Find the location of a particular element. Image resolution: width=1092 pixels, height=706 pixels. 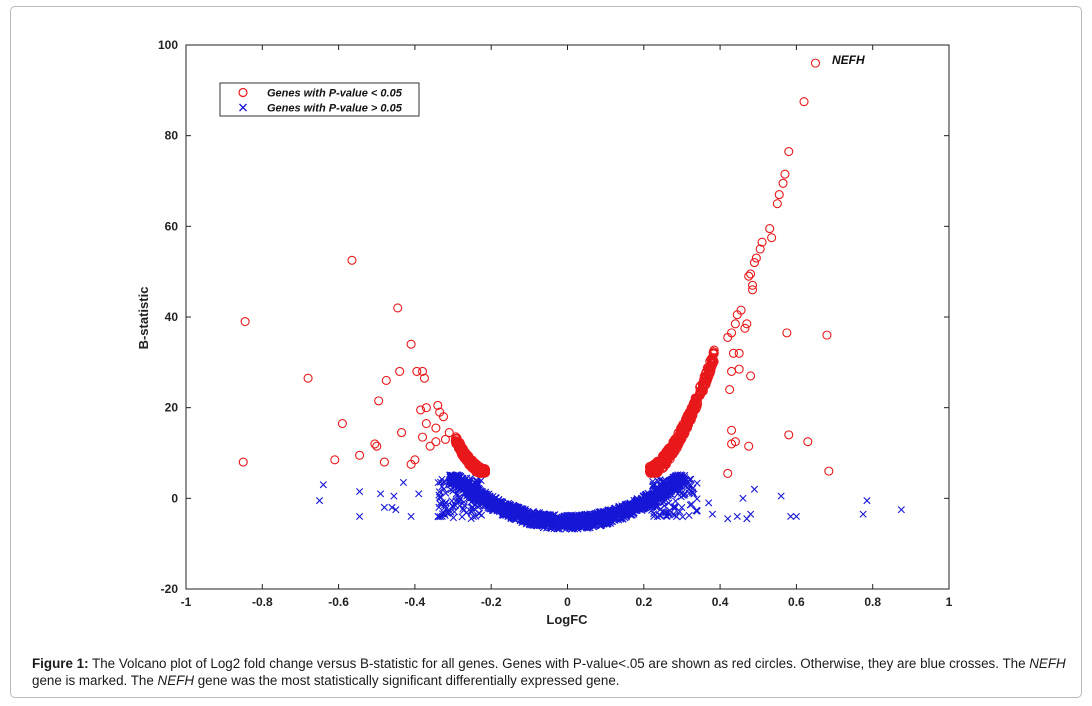

caption-gene-2: NEFH is located at coordinates (175, 680).